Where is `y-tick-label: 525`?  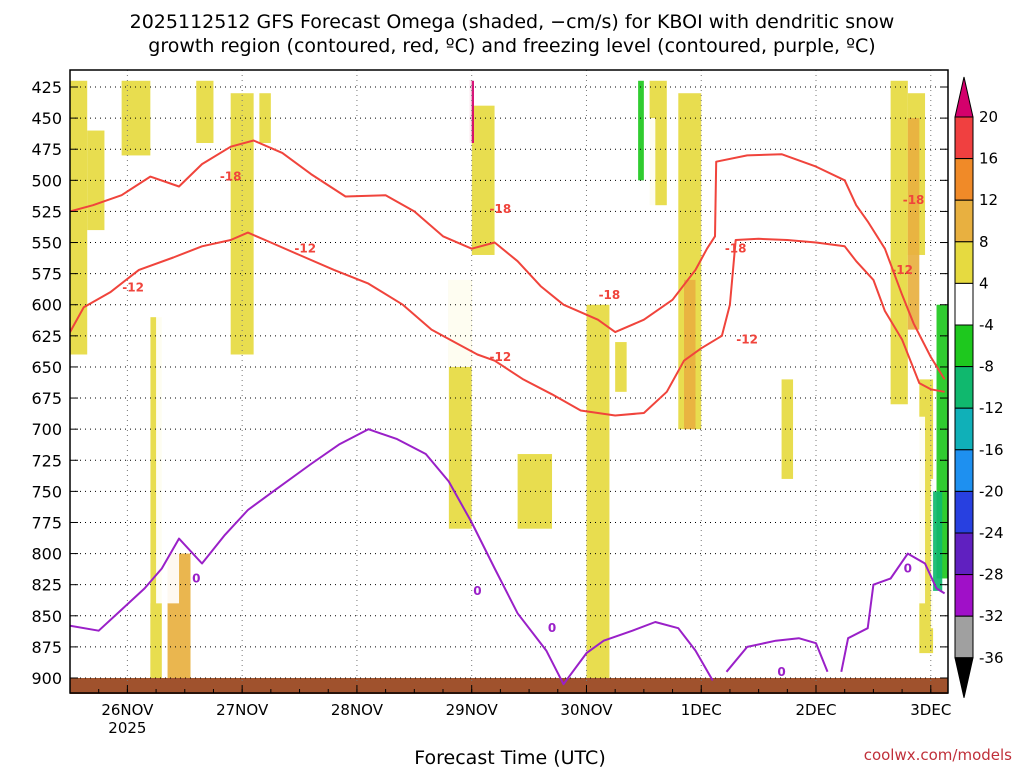 y-tick-label: 525 is located at coordinates (46, 211).